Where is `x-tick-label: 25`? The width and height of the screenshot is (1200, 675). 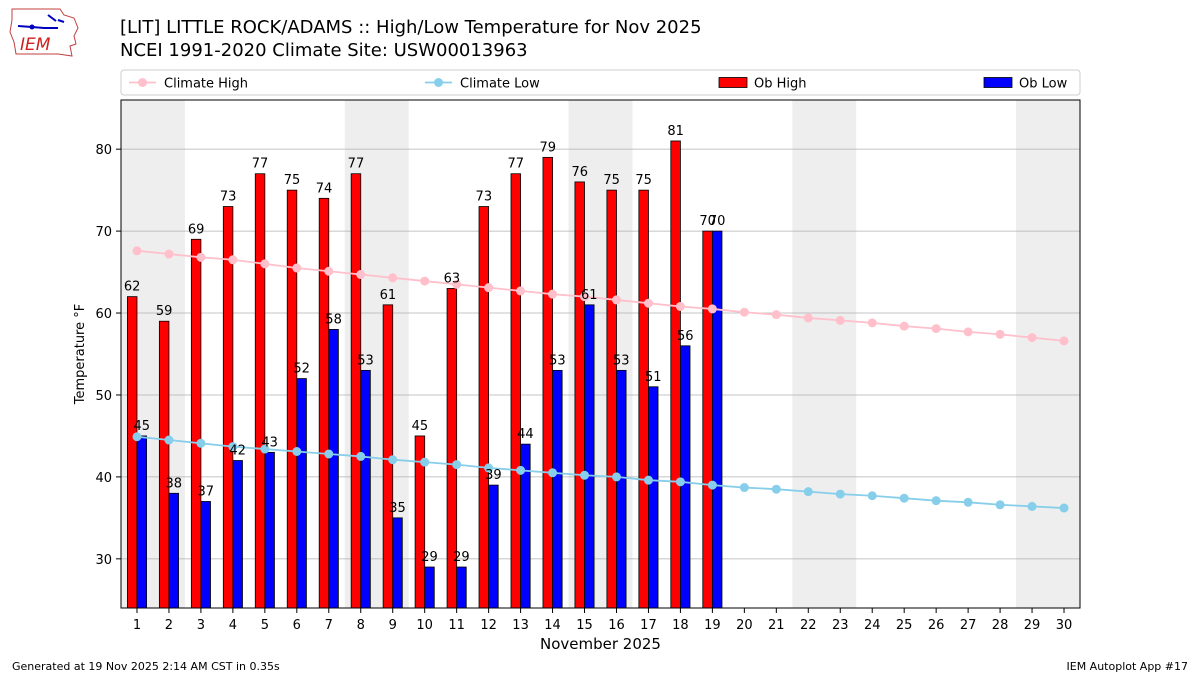
x-tick-label: 25 is located at coordinates (904, 625).